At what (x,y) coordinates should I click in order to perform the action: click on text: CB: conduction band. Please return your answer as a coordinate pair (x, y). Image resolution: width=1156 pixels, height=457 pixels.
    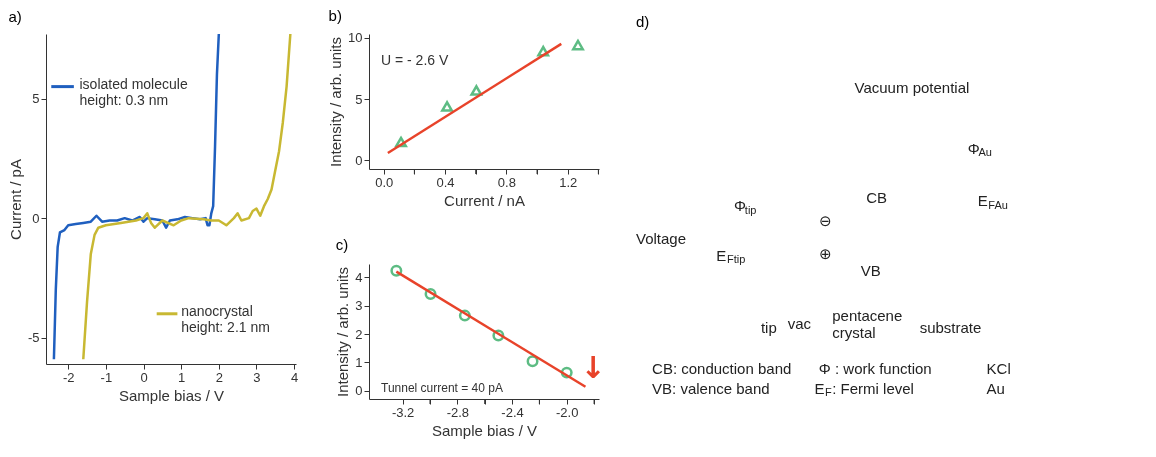
    Looking at the image, I should click on (722, 368).